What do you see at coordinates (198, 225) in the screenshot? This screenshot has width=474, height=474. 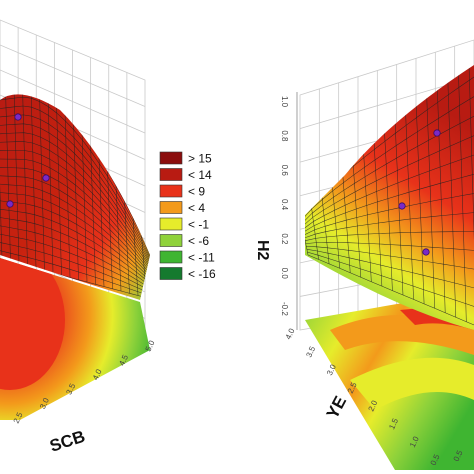 I see `legend-label: < -1` at bounding box center [198, 225].